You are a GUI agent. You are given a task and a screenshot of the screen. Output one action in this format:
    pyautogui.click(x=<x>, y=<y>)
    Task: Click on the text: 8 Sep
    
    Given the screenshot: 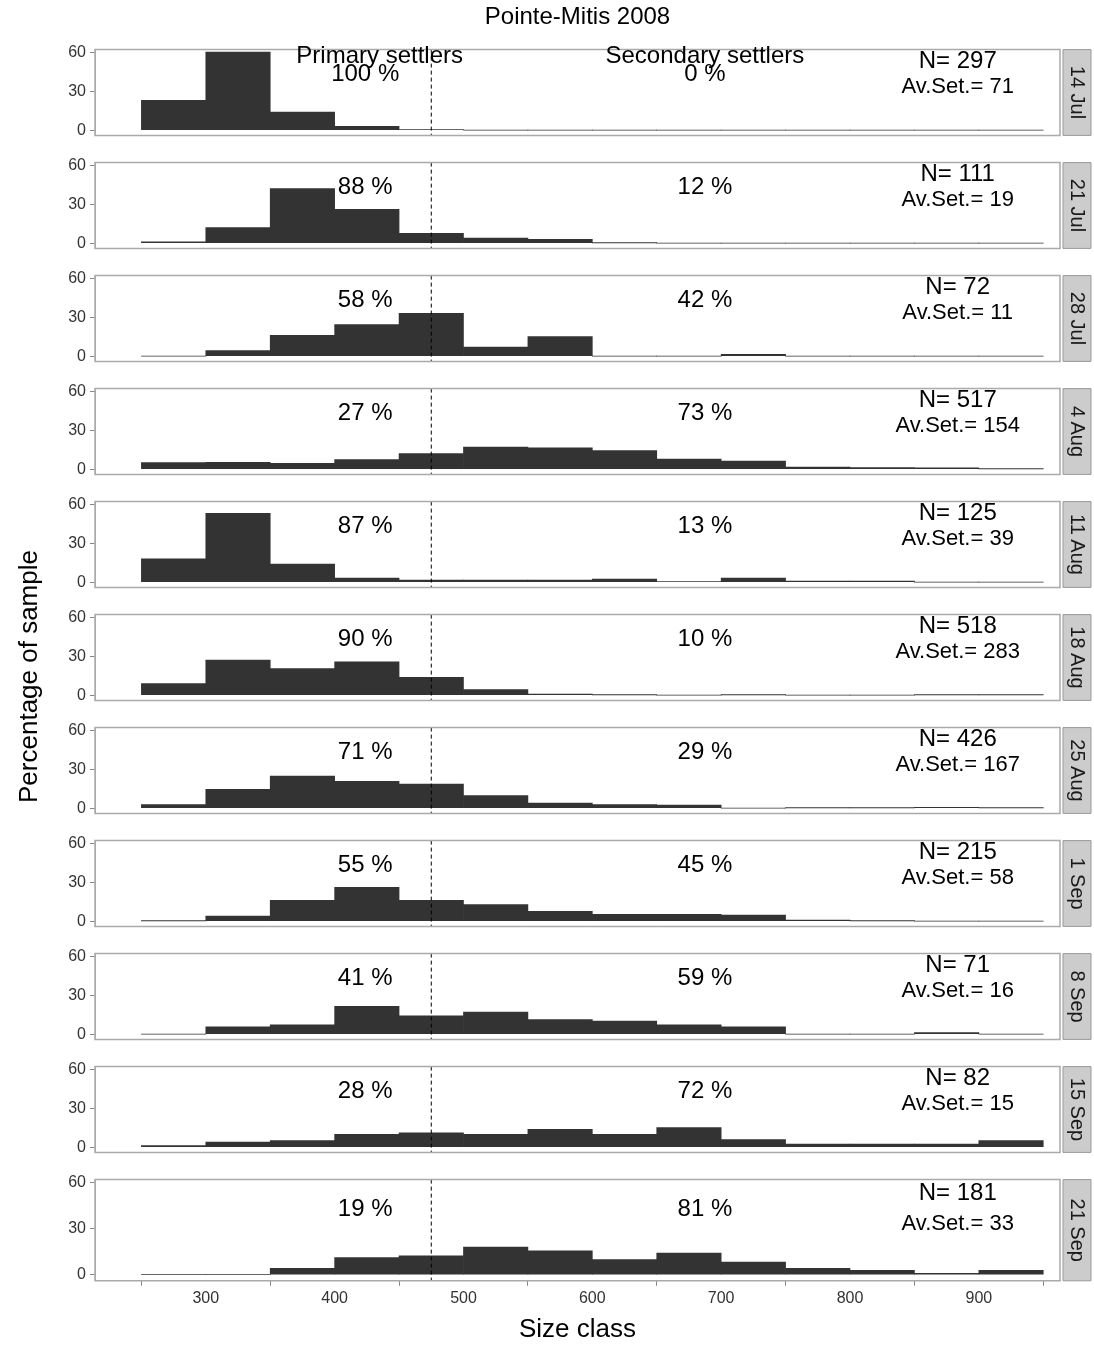 What is the action you would take?
    pyautogui.click(x=1078, y=996)
    